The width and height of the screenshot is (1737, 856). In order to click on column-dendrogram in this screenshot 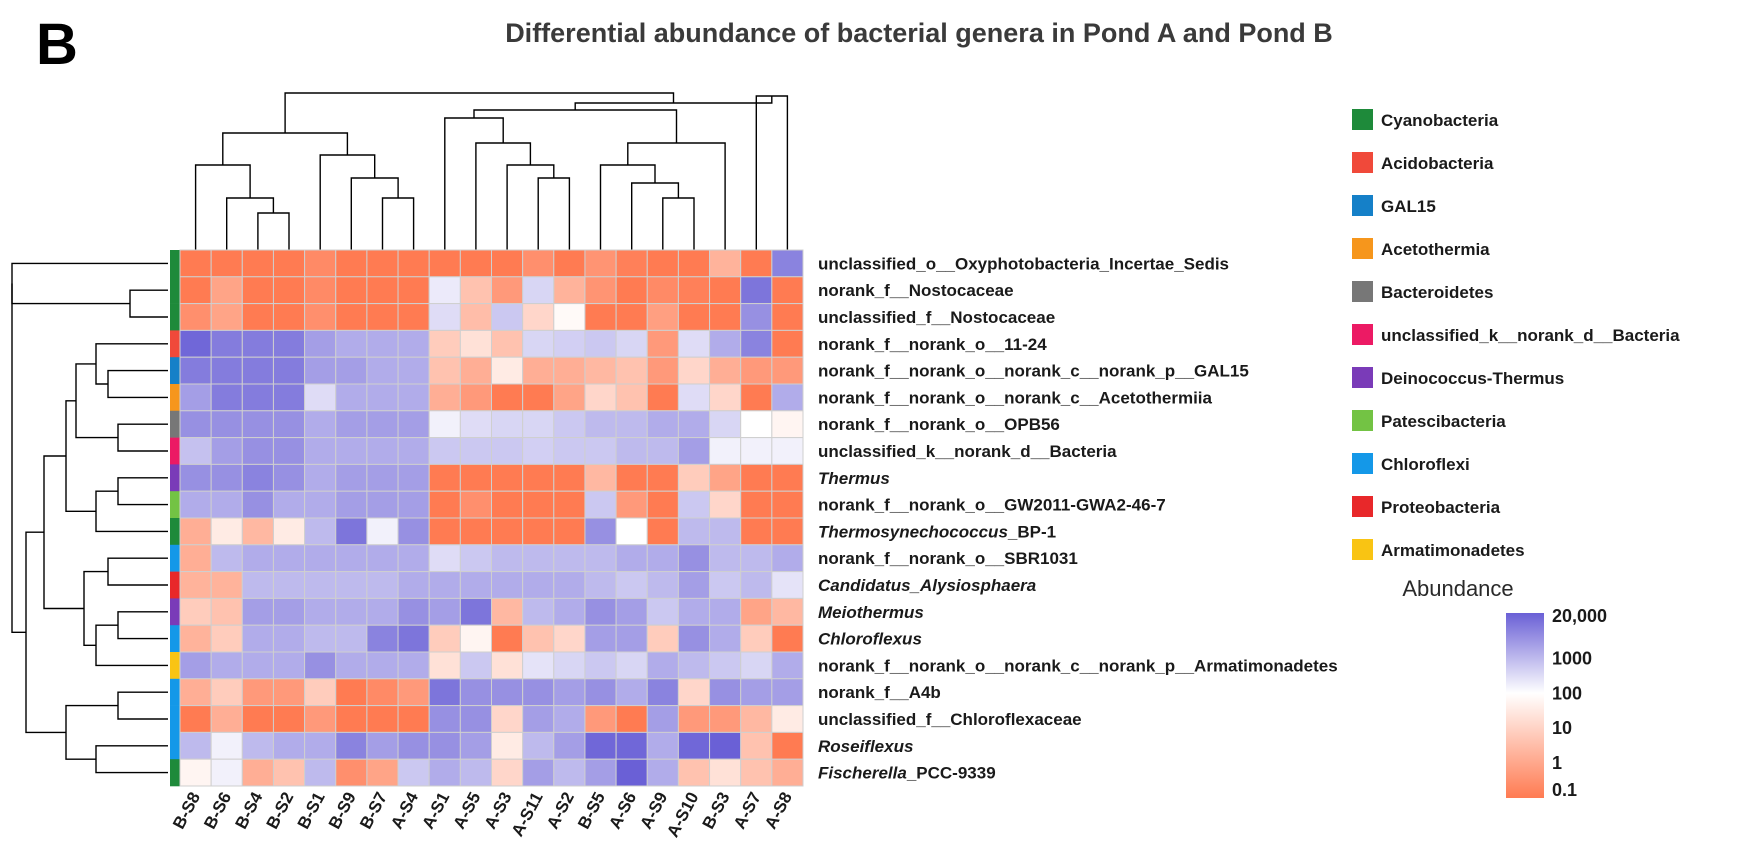, I will do `click(491, 171)`.